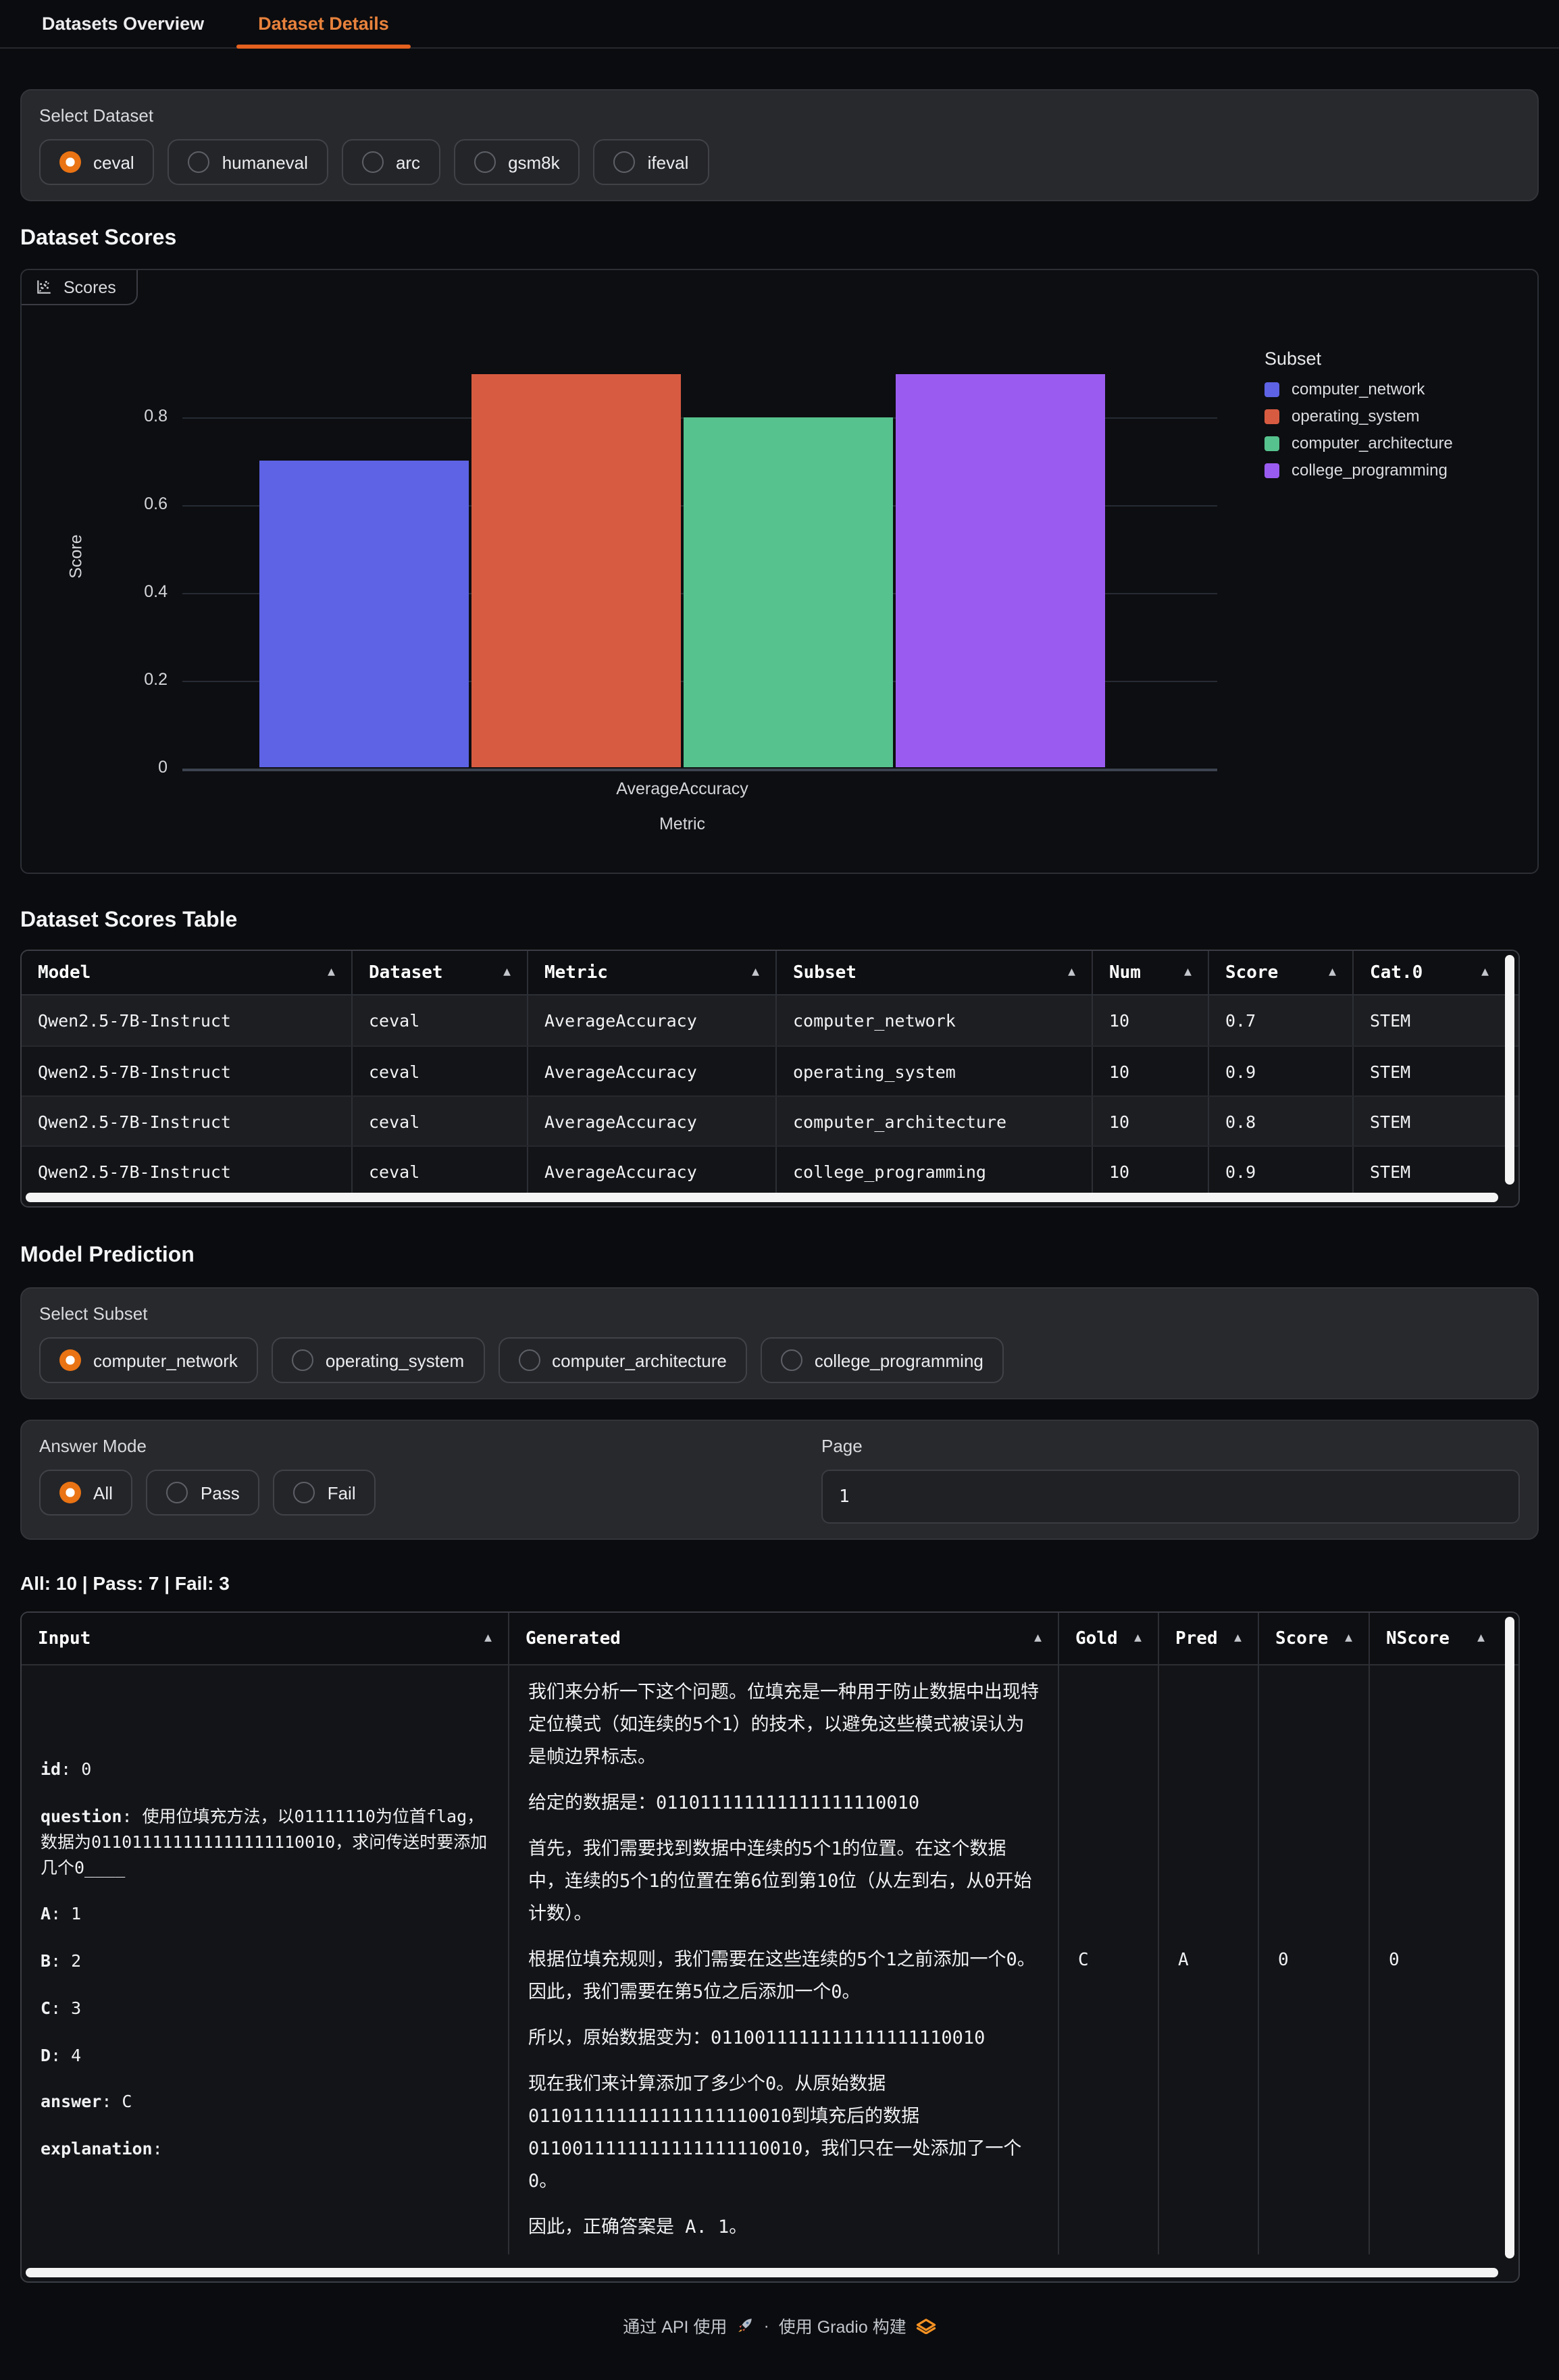 This screenshot has height=2380, width=1559. Describe the element at coordinates (652, 972) in the screenshot. I see `column-header-metric: Metric ▲` at that location.